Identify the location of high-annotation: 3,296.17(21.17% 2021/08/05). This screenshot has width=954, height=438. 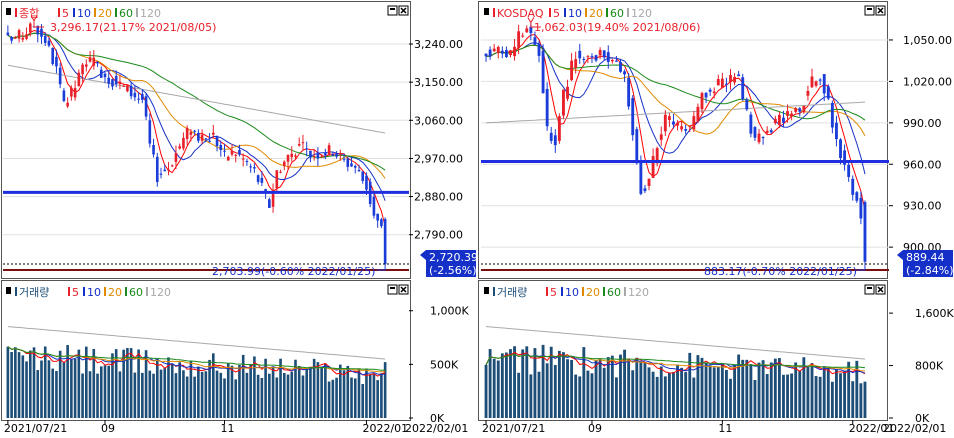
(133, 27).